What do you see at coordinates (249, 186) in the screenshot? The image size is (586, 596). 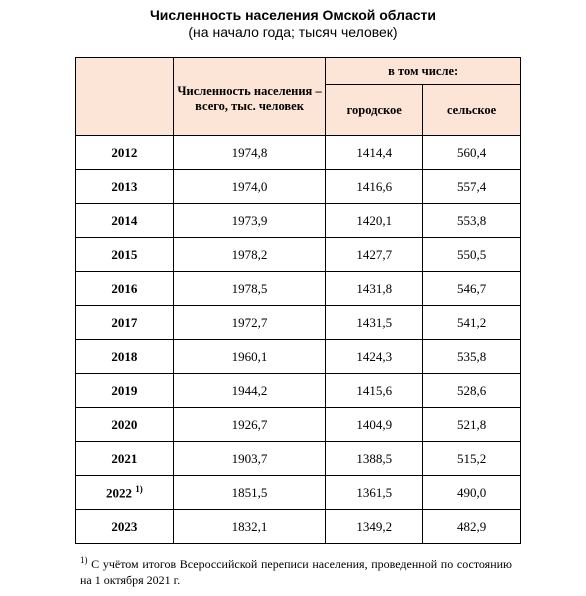 I see `total-cell: 1974,0` at bounding box center [249, 186].